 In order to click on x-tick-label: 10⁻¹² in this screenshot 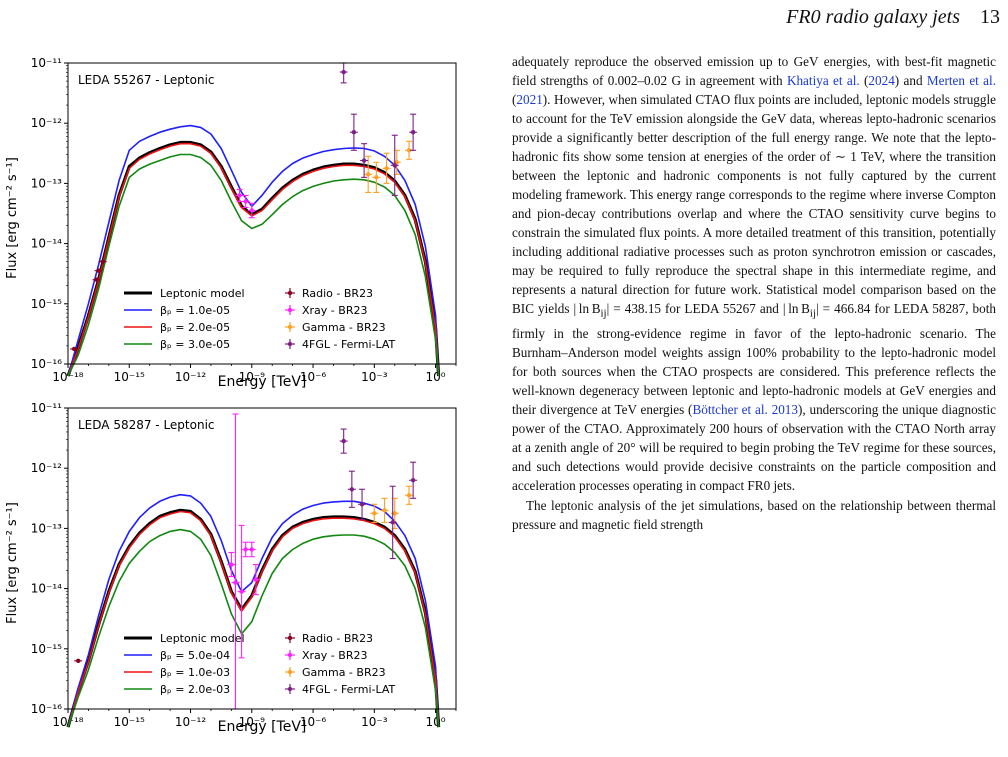, I will do `click(190, 377)`.